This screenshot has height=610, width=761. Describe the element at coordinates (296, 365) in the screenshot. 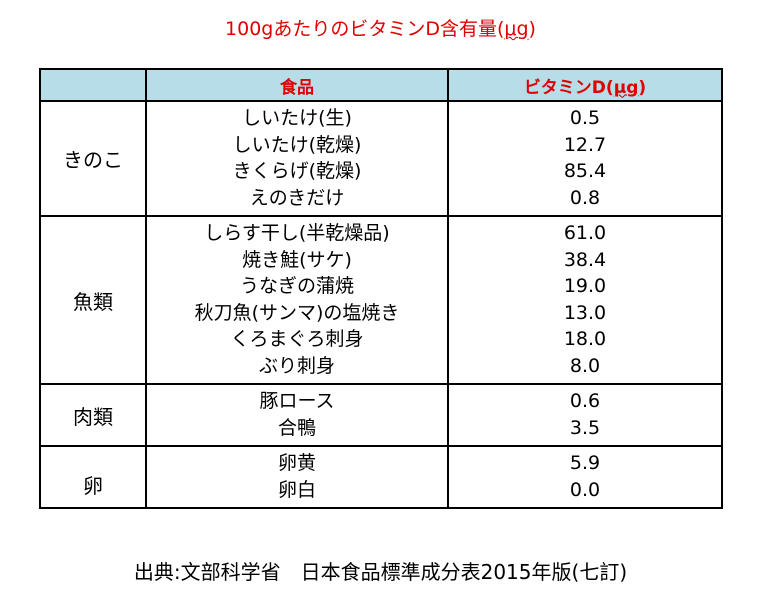

I see `food-name: ぶり刺身` at that location.